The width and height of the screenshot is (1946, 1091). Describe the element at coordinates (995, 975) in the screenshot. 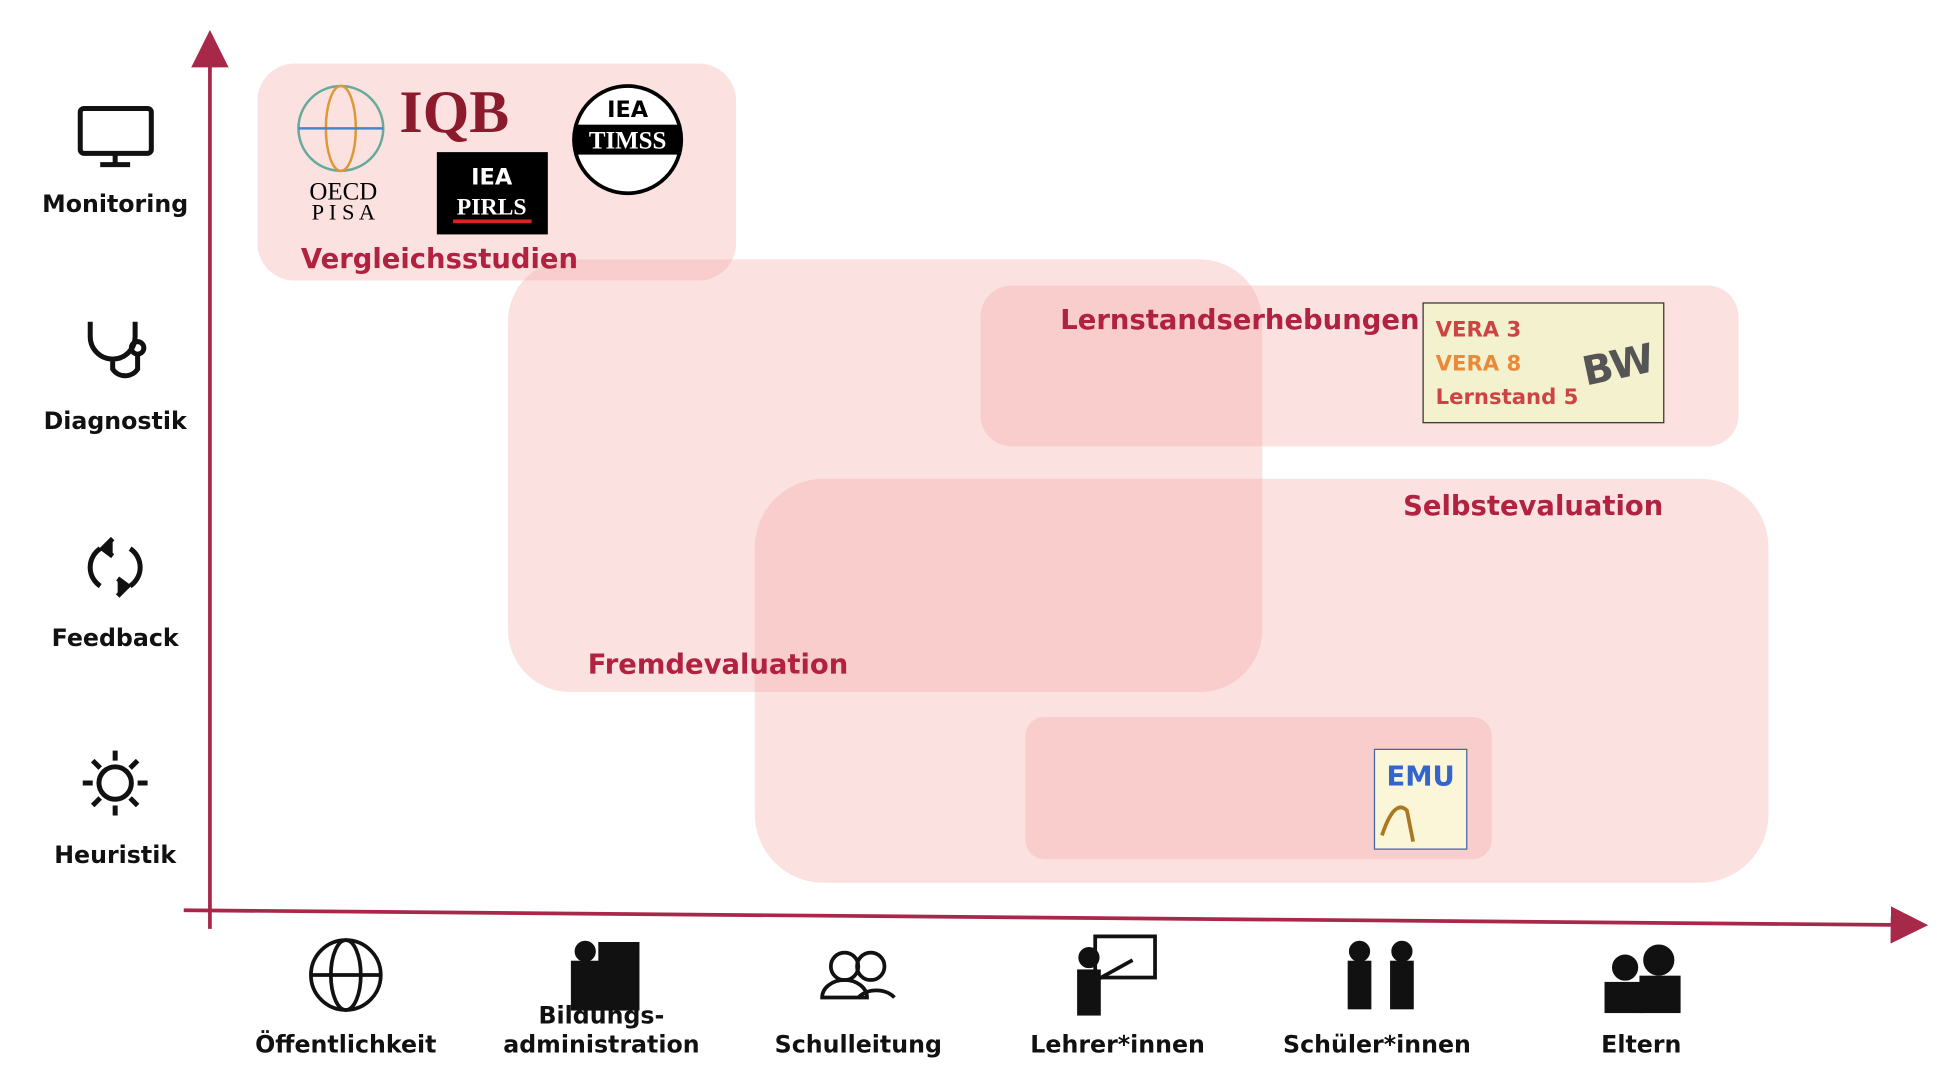

I see `x-icons` at that location.